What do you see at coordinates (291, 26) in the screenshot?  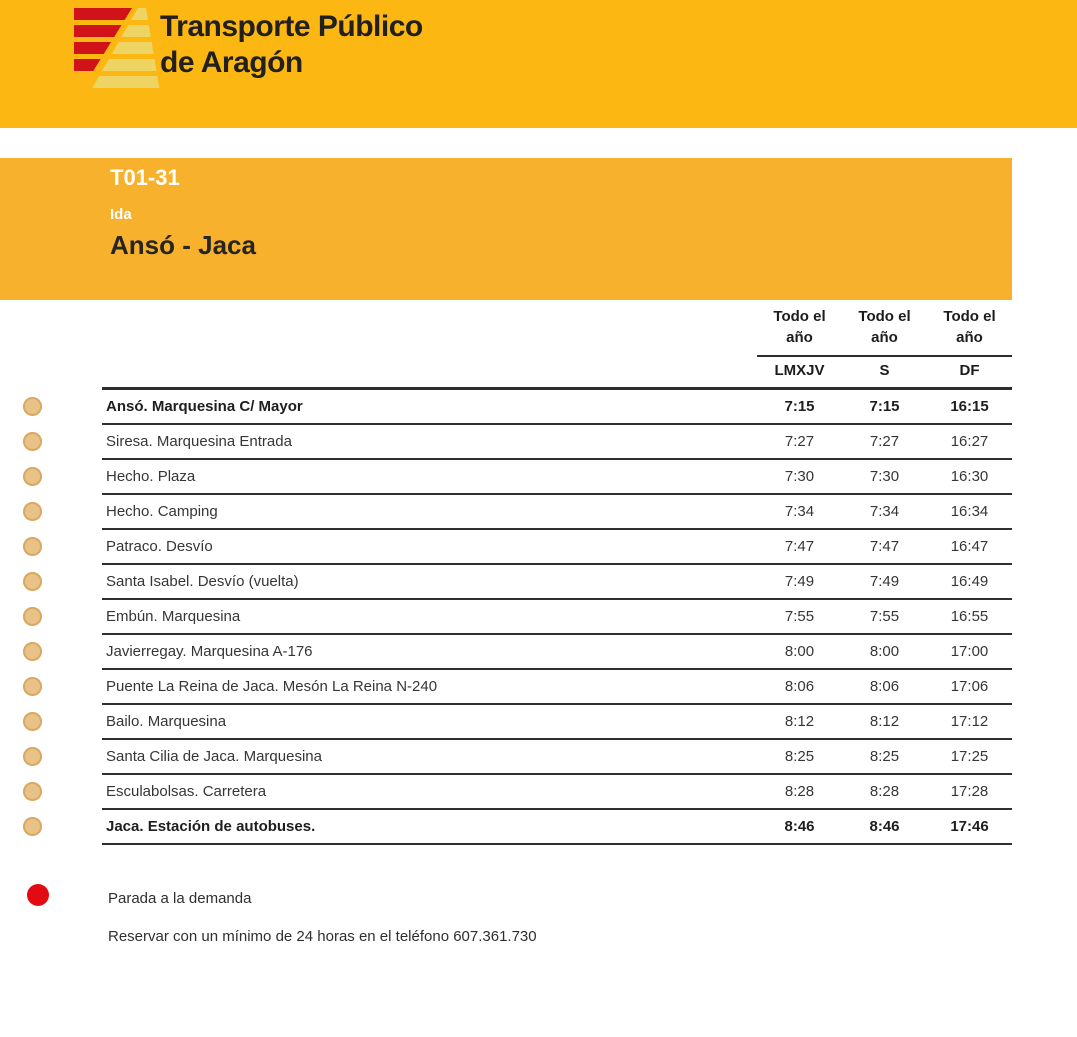 I see `brand-title-line1: Transporte Público` at bounding box center [291, 26].